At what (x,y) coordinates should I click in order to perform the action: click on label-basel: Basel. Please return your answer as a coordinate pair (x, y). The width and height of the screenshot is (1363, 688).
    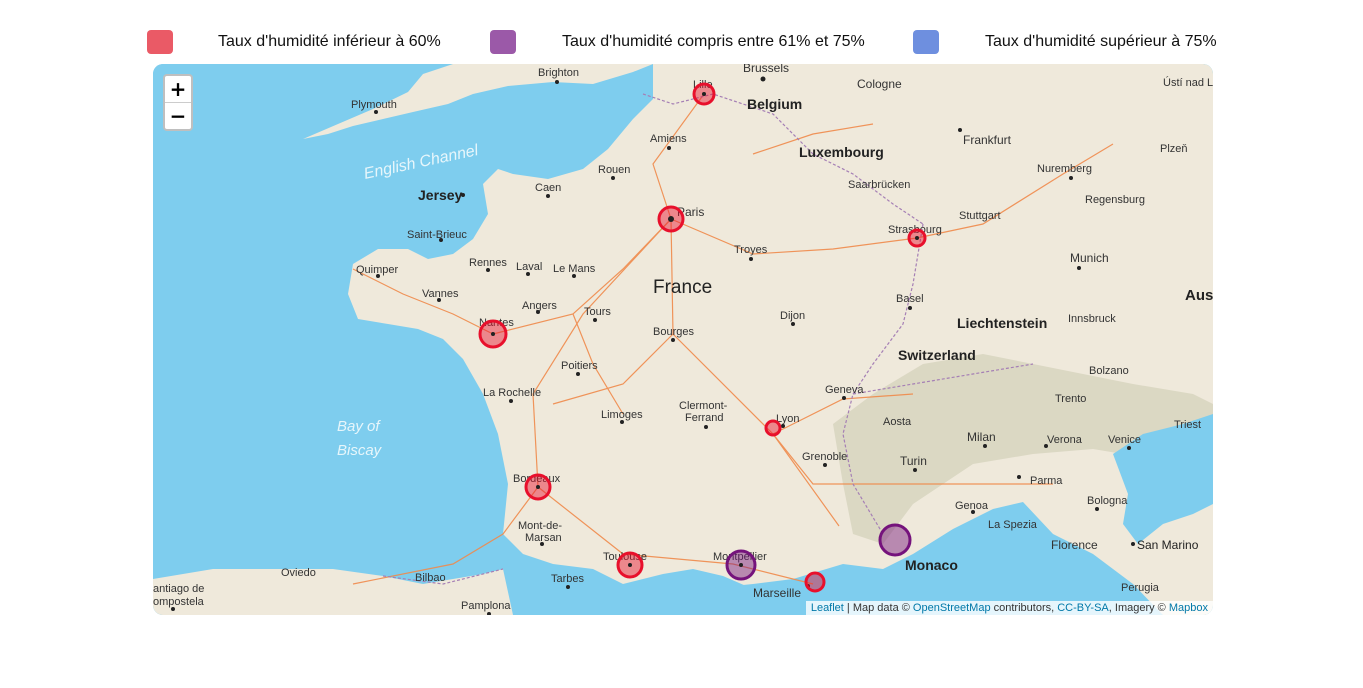
    Looking at the image, I should click on (910, 299).